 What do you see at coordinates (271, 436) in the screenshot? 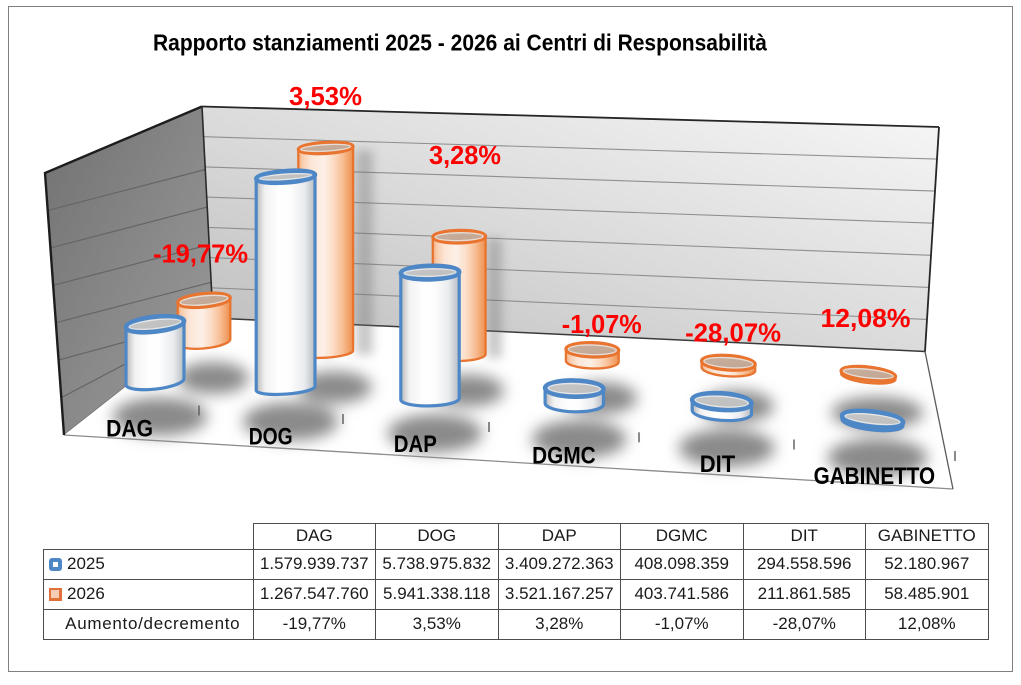
I see `svg-text: DOG` at bounding box center [271, 436].